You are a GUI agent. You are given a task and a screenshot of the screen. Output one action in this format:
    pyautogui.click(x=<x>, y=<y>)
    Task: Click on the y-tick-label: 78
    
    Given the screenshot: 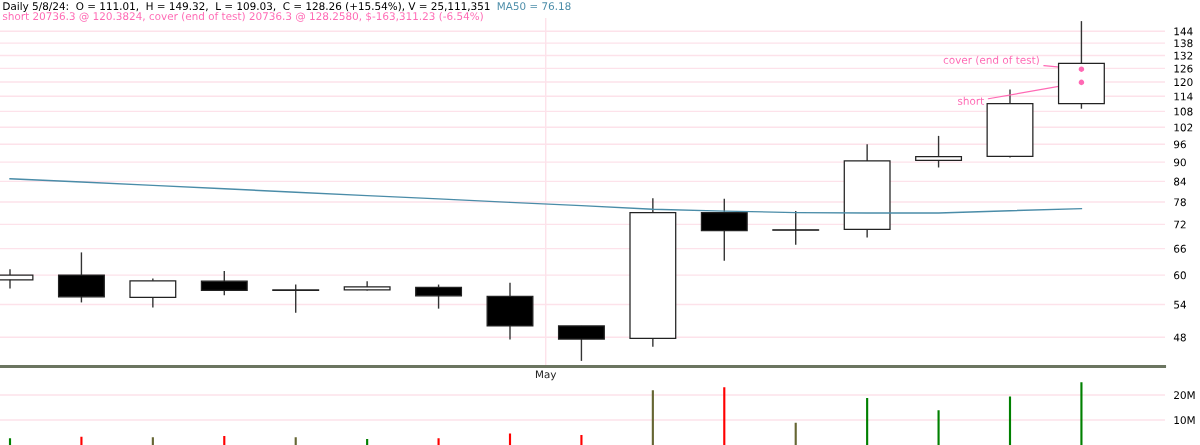 What is the action you would take?
    pyautogui.click(x=1180, y=202)
    